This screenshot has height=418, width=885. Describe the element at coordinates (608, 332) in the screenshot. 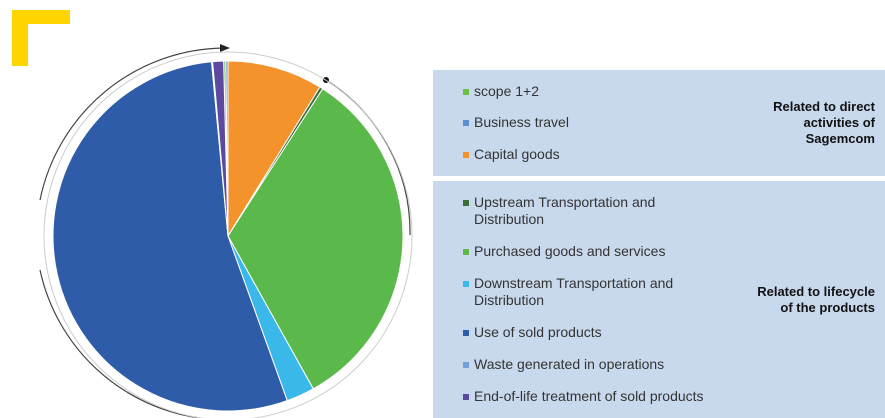

I see `legend-item: Use of sold products` at that location.